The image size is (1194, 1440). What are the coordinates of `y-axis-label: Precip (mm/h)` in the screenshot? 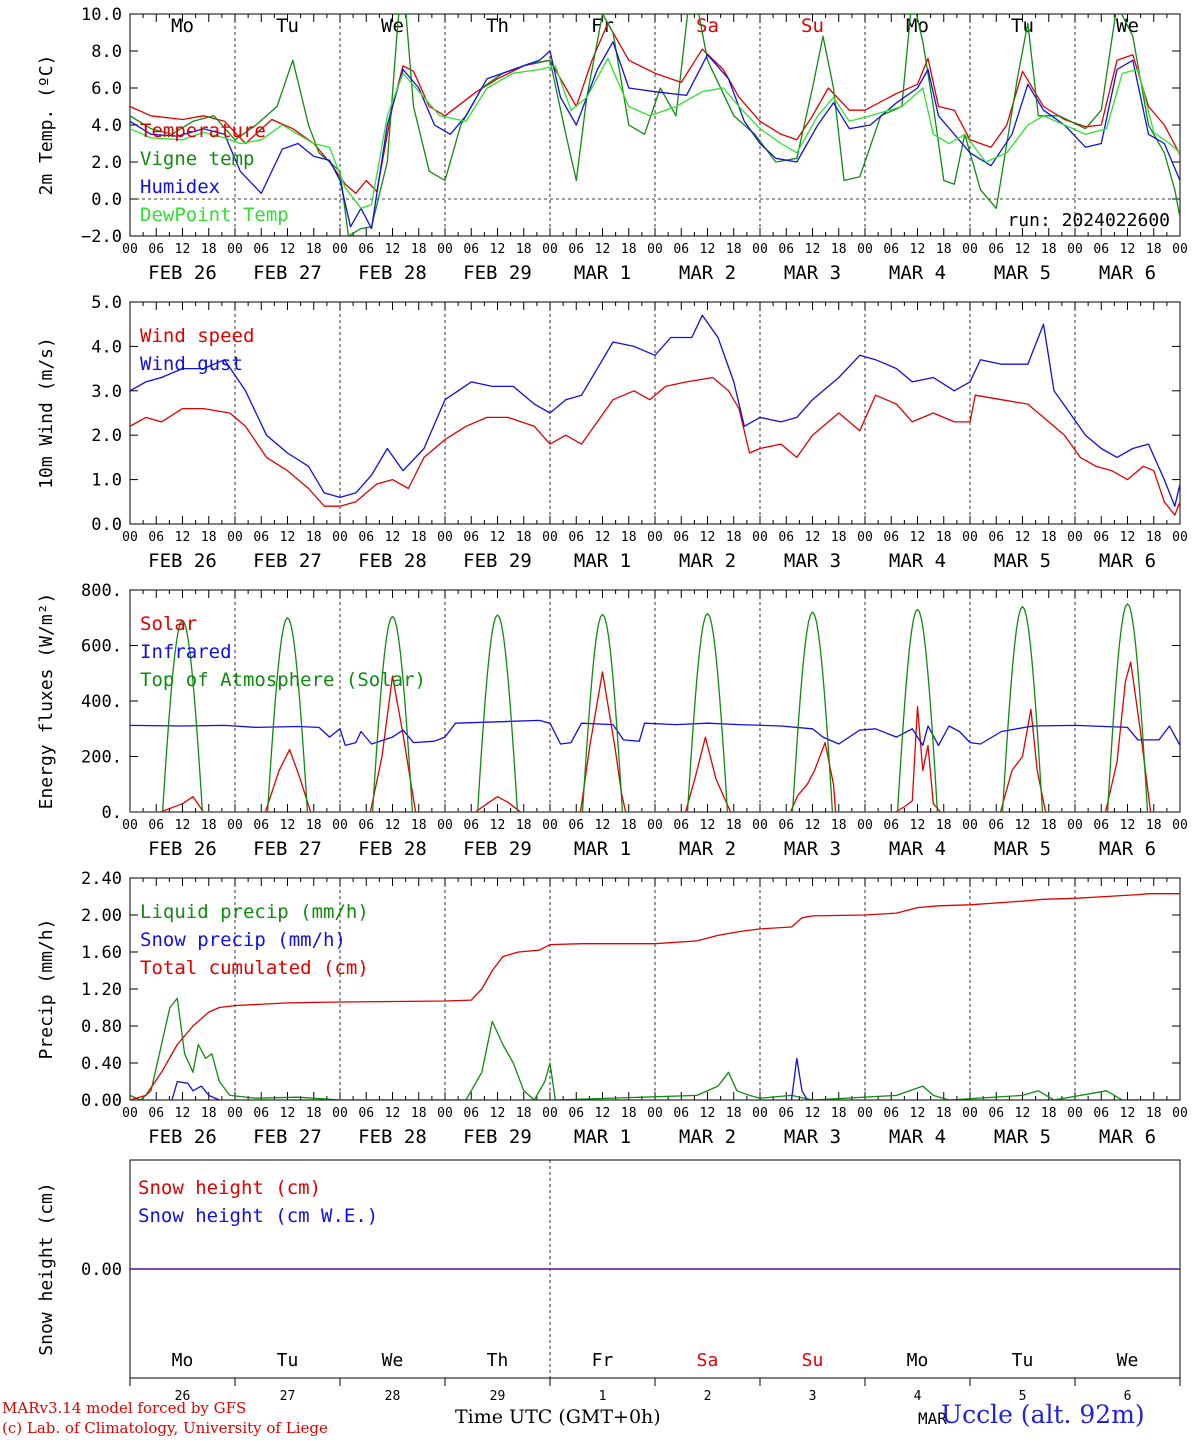 It's located at (46, 989).